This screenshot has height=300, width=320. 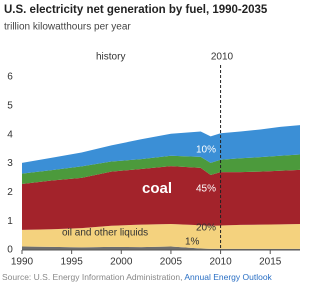 I want to click on x-tick-label: 1995, so click(x=72, y=262).